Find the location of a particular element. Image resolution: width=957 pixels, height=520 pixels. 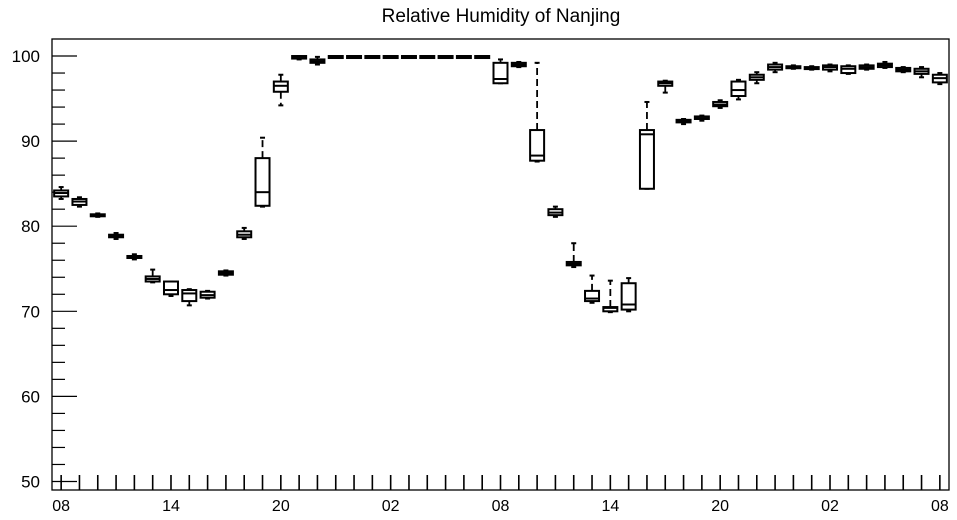

y-tick-label: 90 is located at coordinates (30, 141).